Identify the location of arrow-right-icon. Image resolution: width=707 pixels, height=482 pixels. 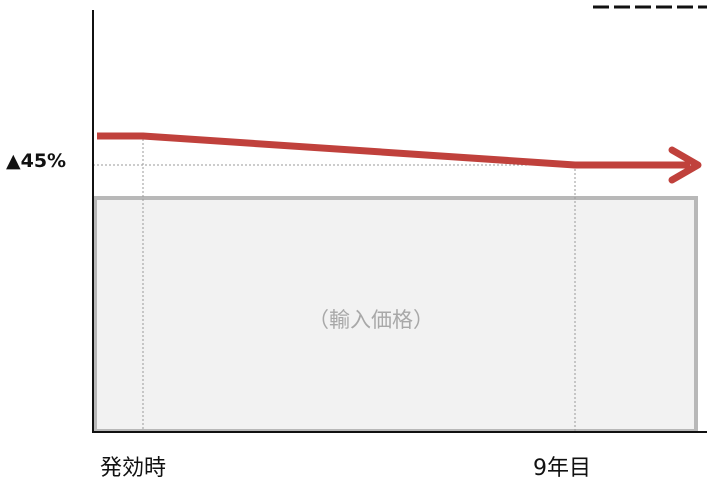
(685, 165).